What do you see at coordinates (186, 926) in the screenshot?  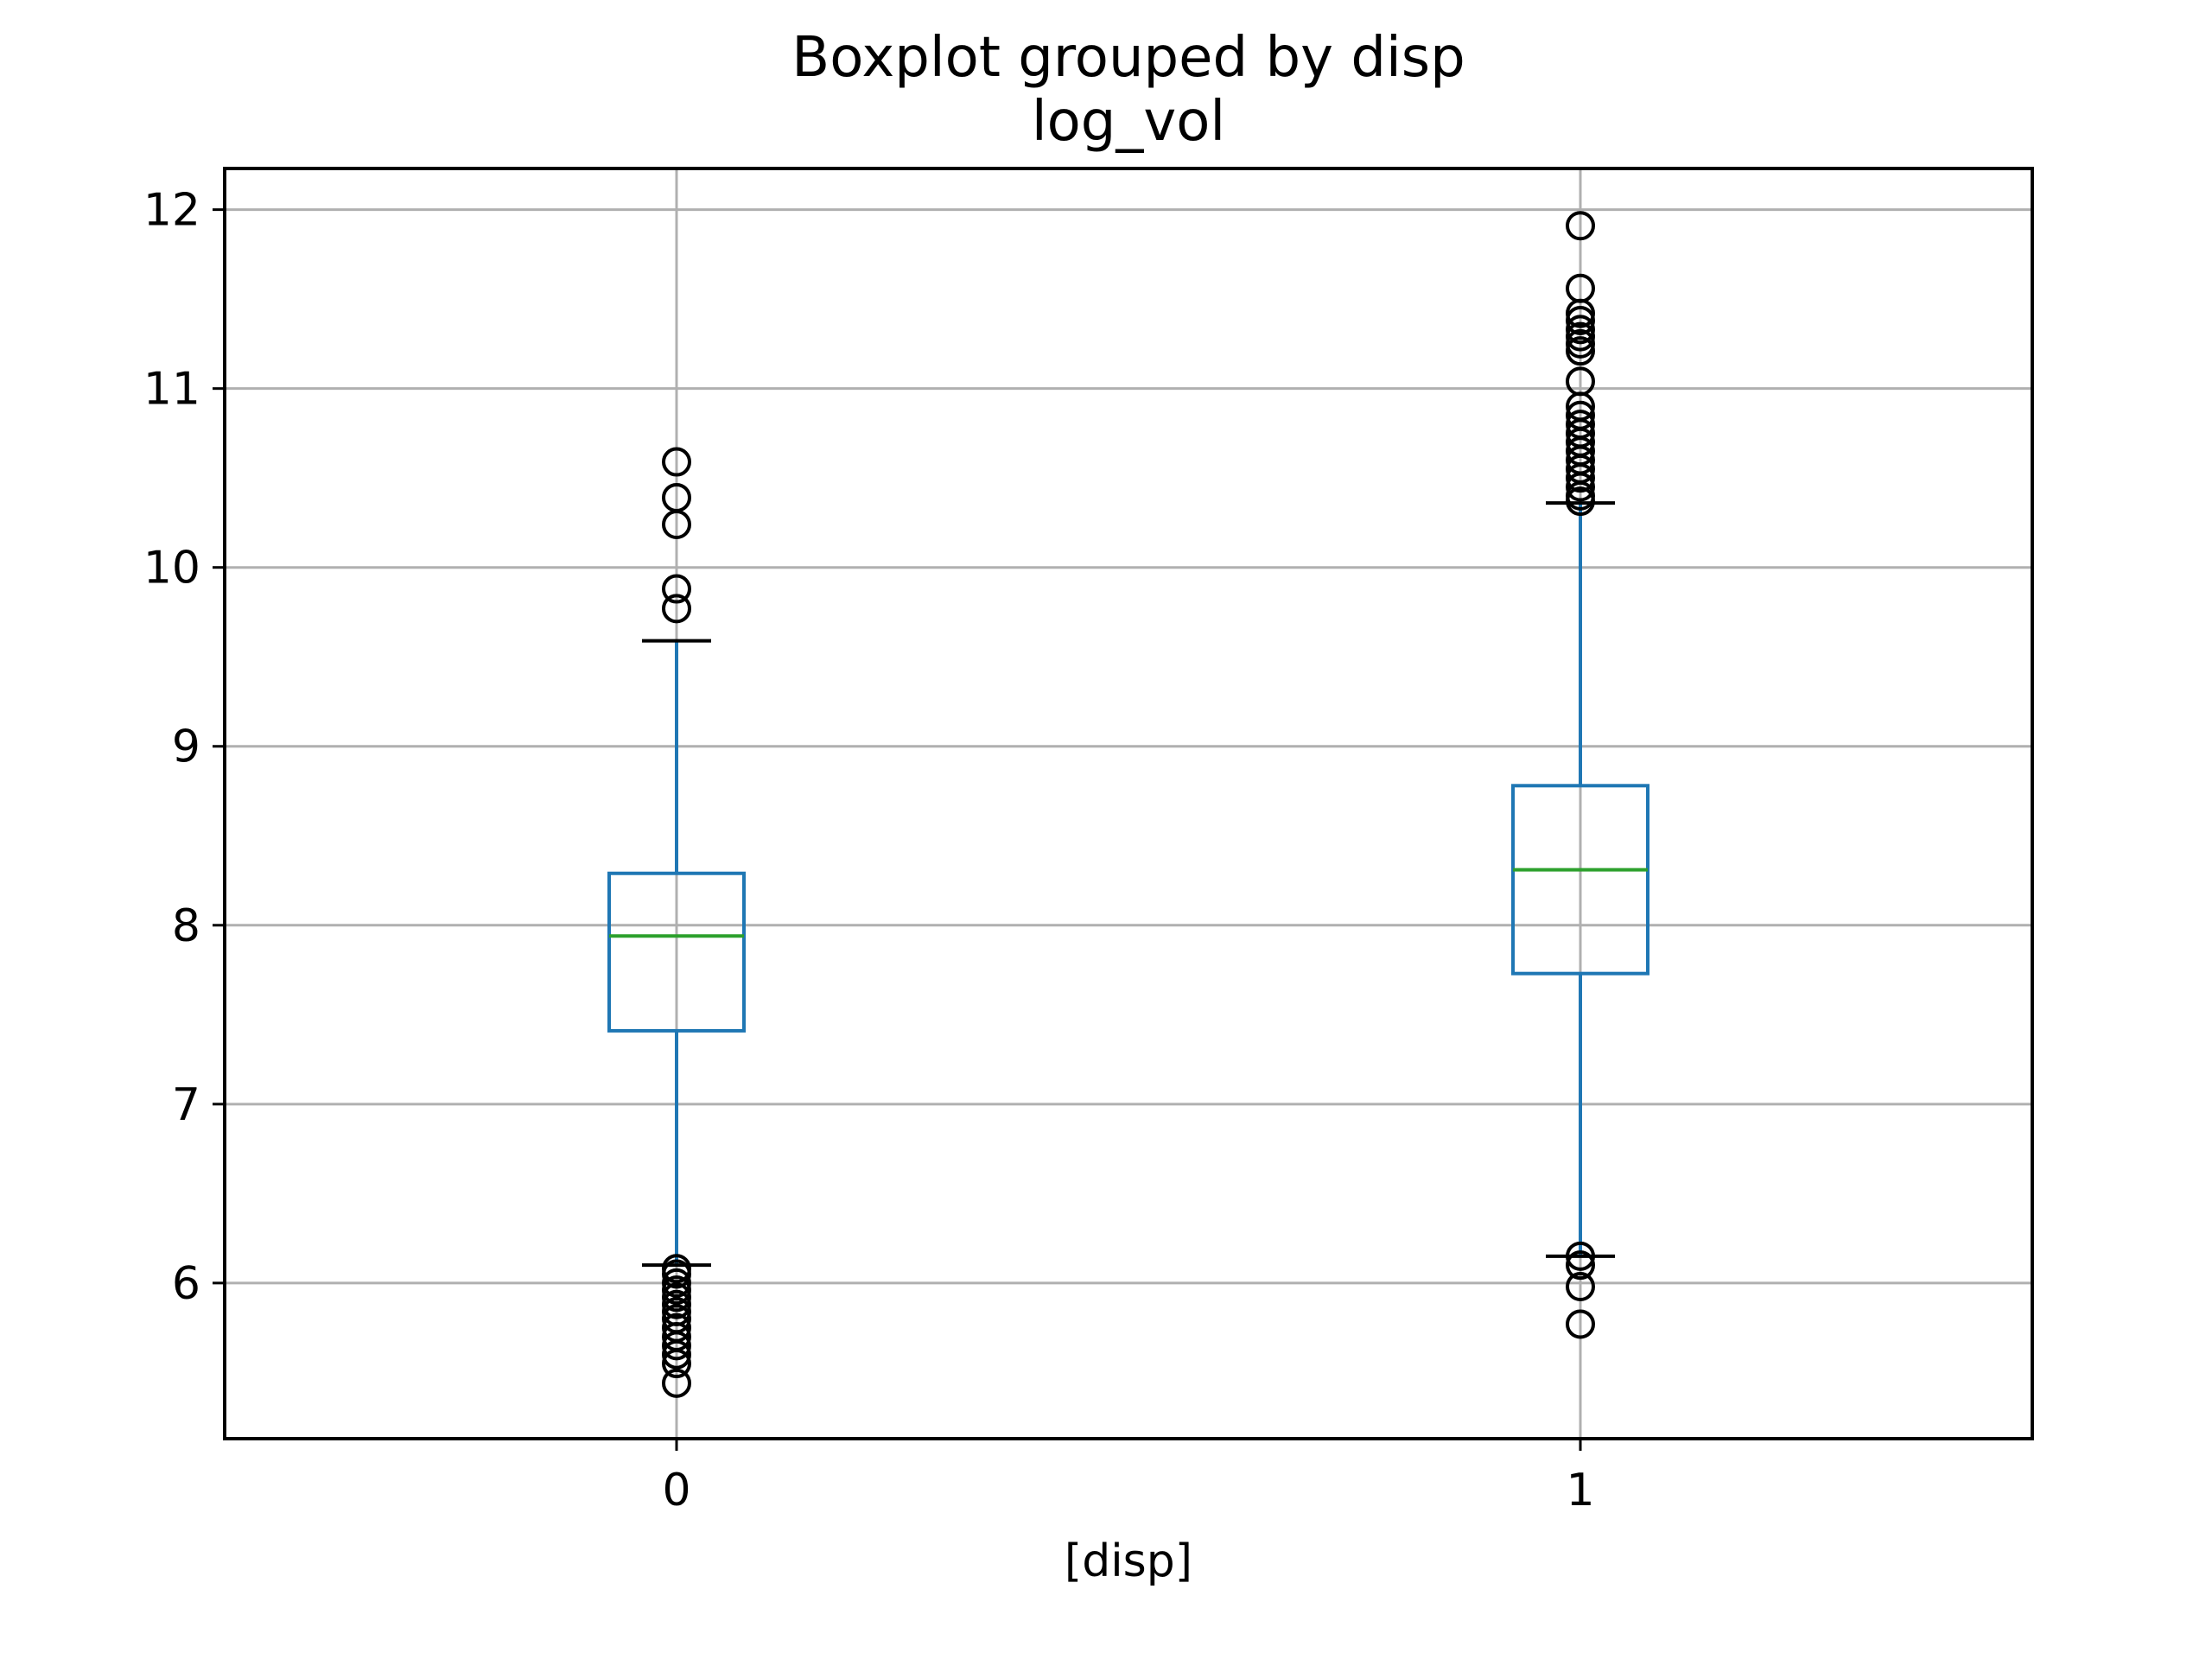 I see `y-tick-label: 8` at bounding box center [186, 926].